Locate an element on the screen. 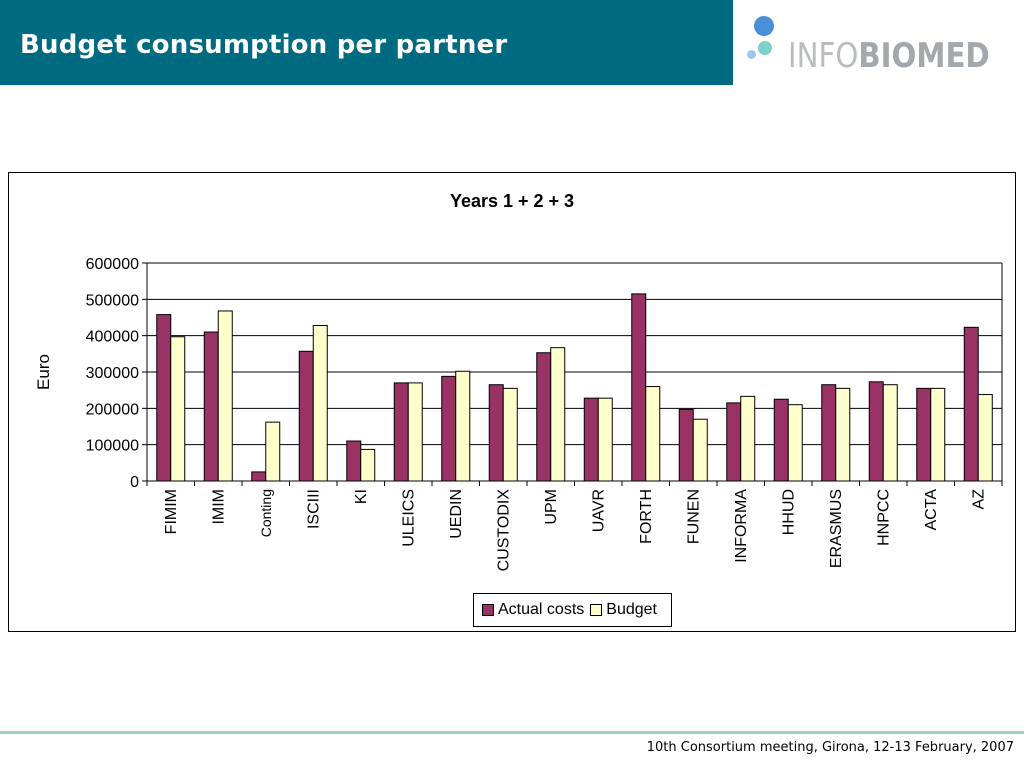 The height and width of the screenshot is (768, 1024). legend-item-actual: Actual costs is located at coordinates (533, 610).